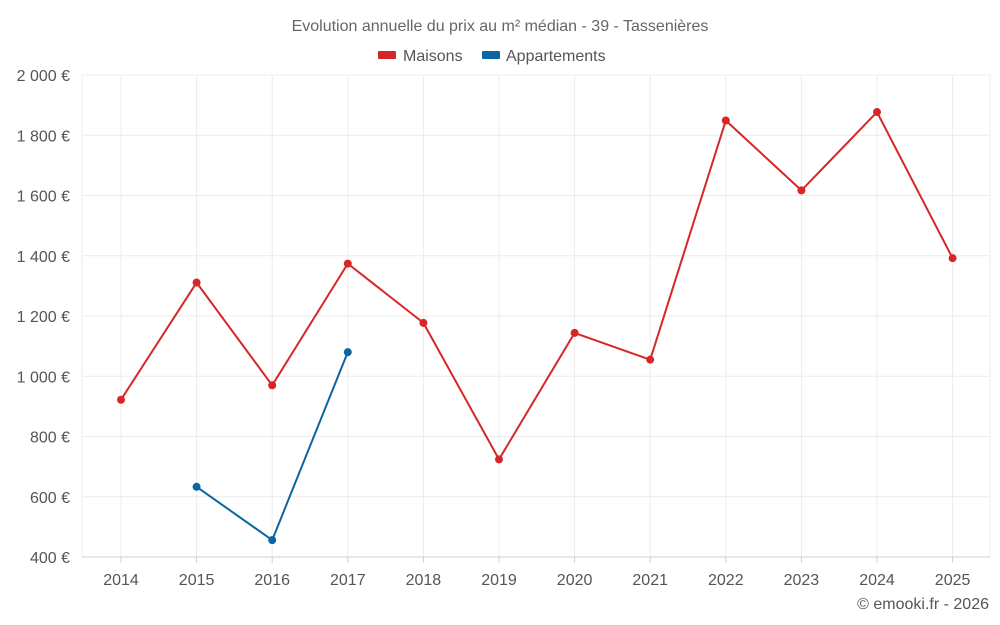 The image size is (1000, 625). What do you see at coordinates (650, 359) in the screenshot?
I see `data-point-maisons-2021` at bounding box center [650, 359].